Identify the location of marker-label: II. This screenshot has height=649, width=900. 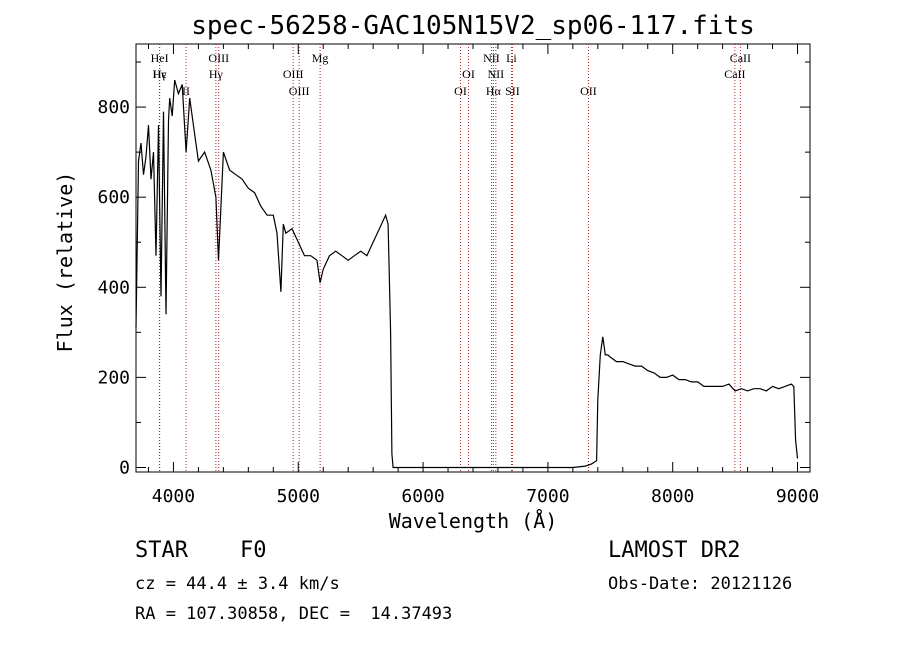
(186, 91).